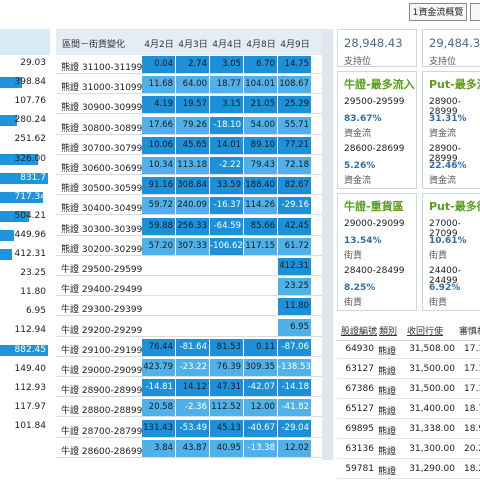  I want to click on leverage-column-header: 審慎槓桿, so click(469, 332).